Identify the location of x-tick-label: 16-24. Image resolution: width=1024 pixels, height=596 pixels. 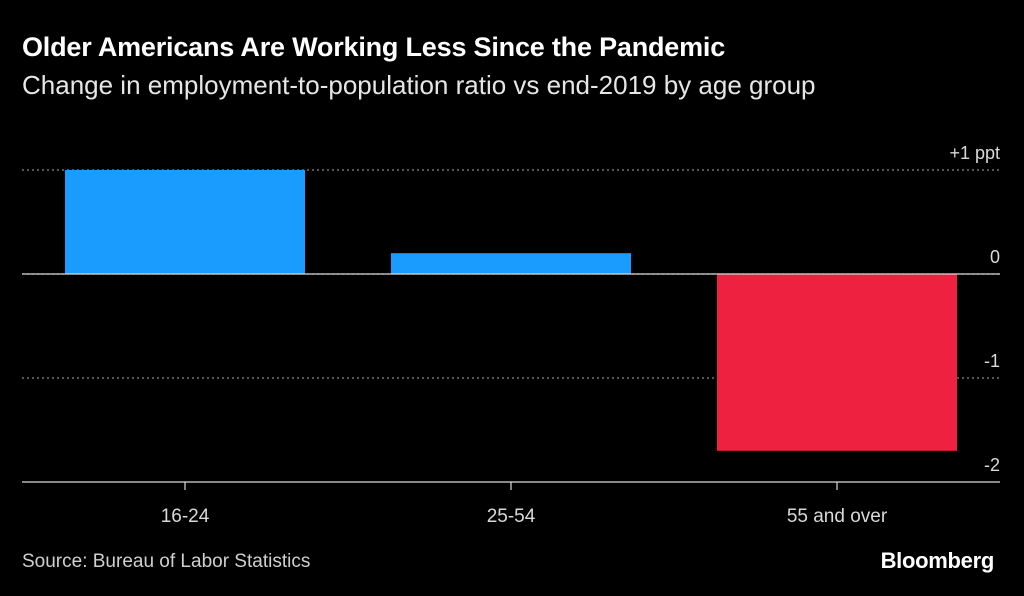
(185, 516).